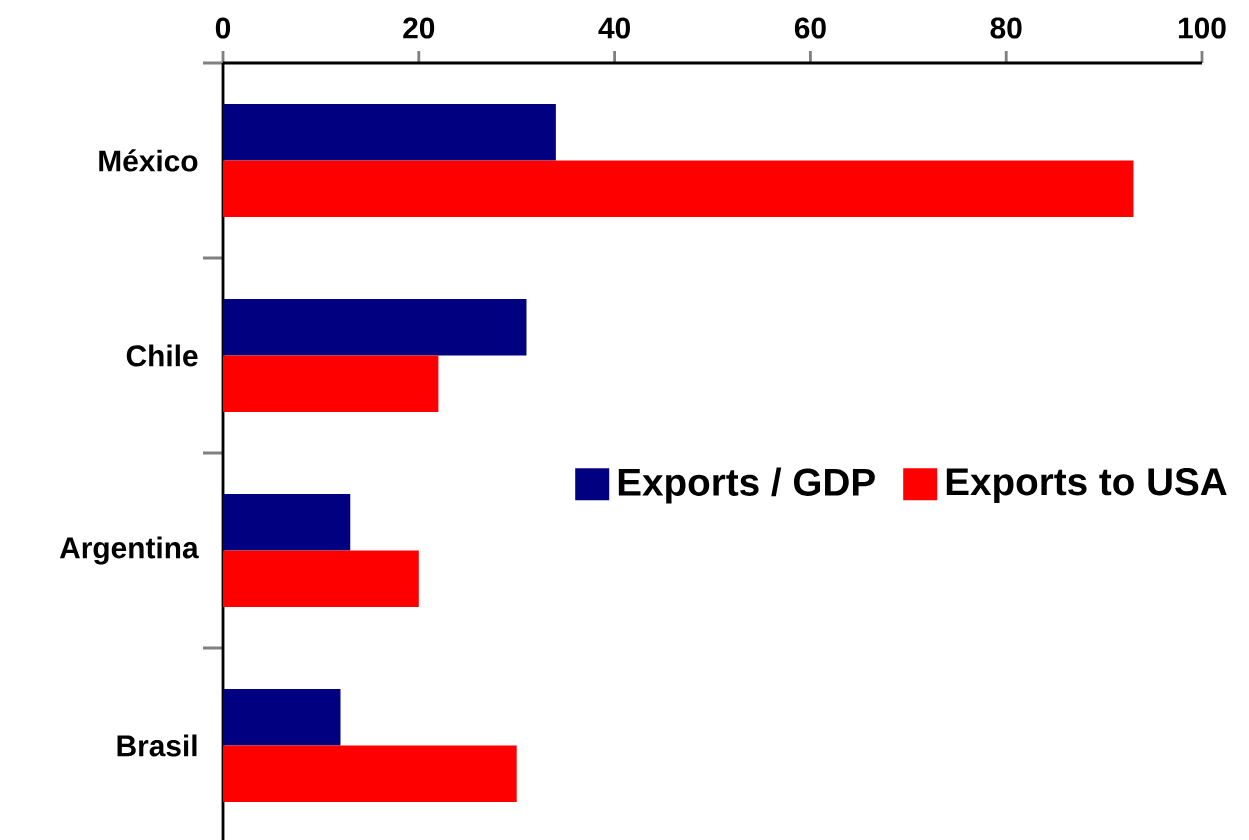 Image resolution: width=1249 pixels, height=840 pixels. Describe the element at coordinates (419, 28) in the screenshot. I see `x-tick-label: 20` at that location.